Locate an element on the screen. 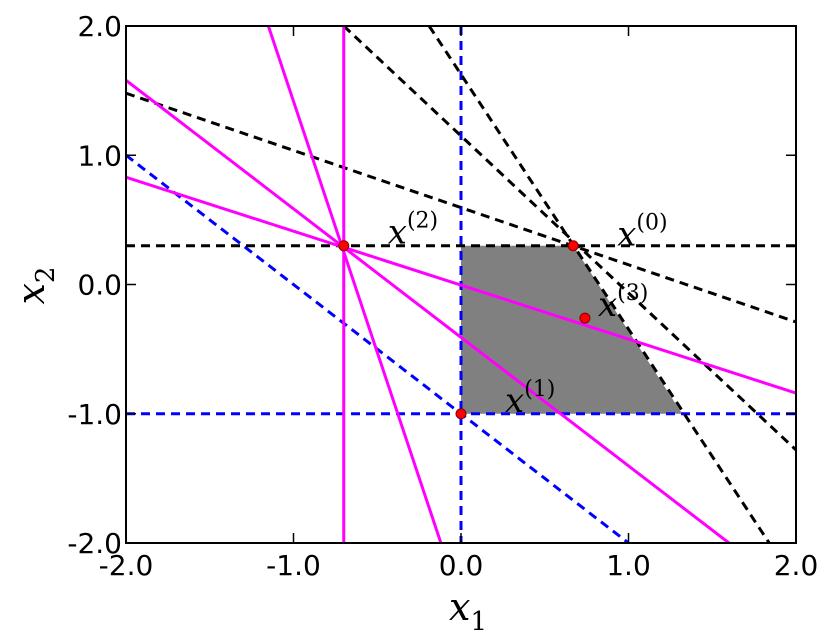 The height and width of the screenshot is (643, 831). y-tick-label: 1.0 is located at coordinates (99, 155).